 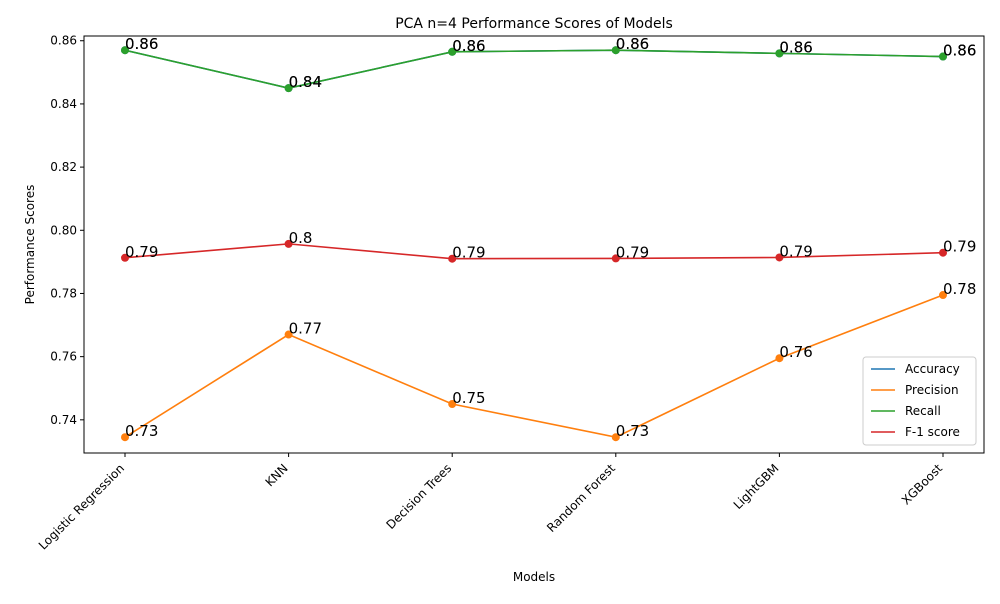 I want to click on series-f-1-score: 0.79 0.8 0.79 0.79 0.79 0.79, so click(x=548, y=246).